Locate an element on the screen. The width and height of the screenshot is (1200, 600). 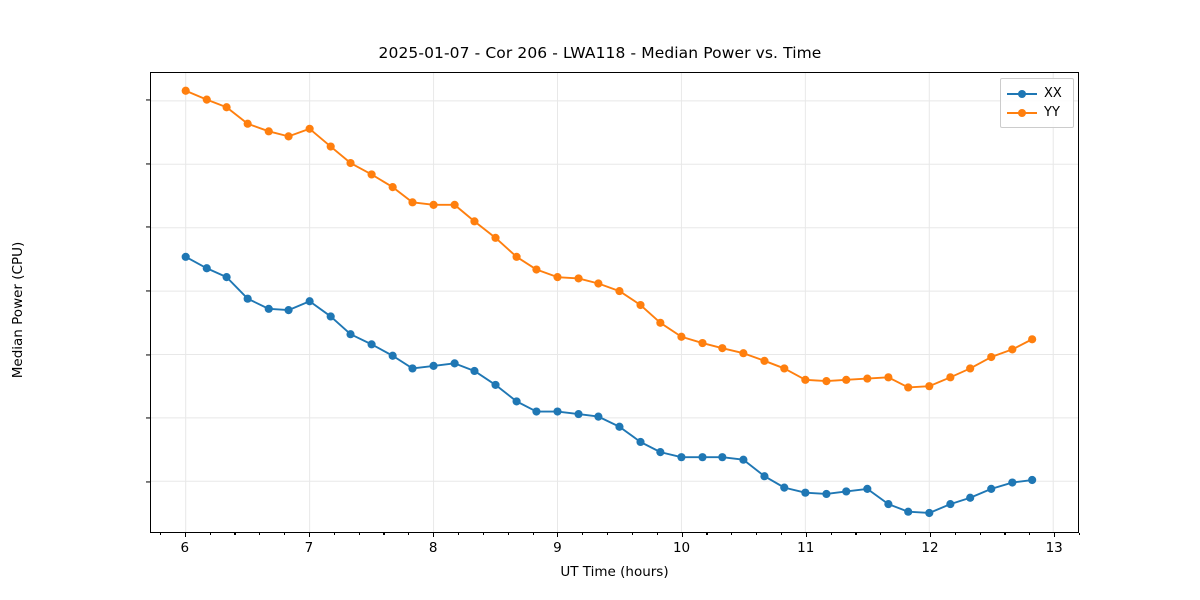
legend-label-xx: XX is located at coordinates (1053, 93).